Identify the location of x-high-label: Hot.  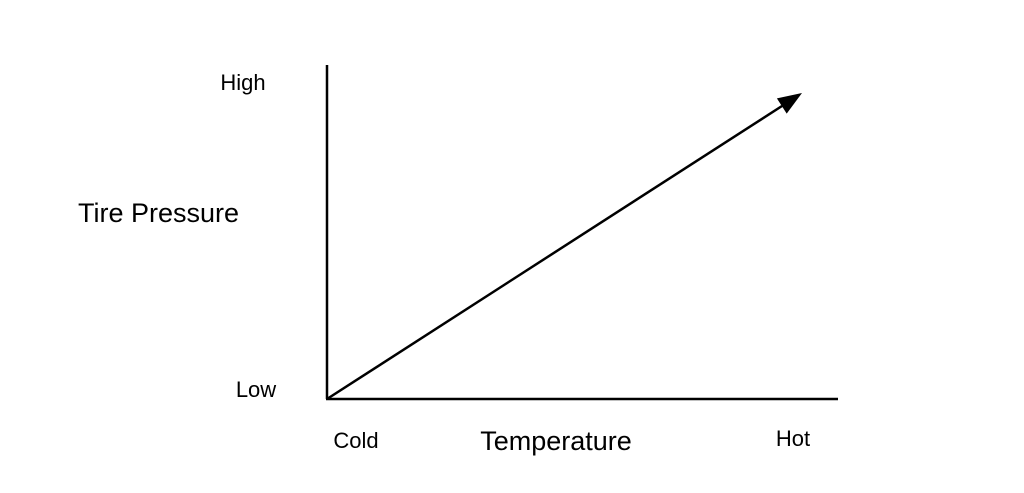
(793, 438).